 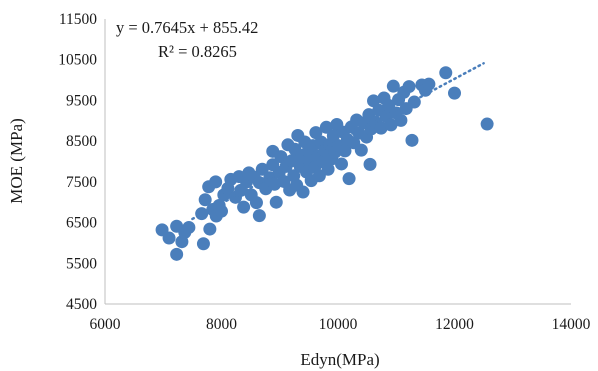 I want to click on y-tick-label: 5500, so click(x=81, y=263).